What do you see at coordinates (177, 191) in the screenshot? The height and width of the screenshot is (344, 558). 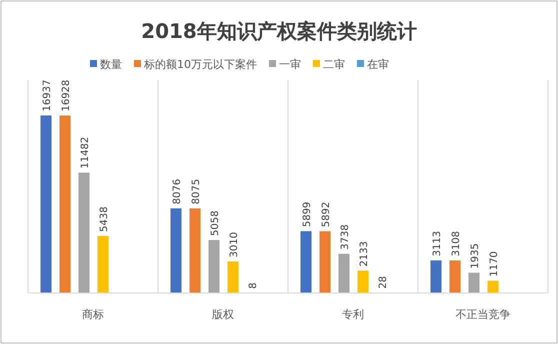 I see `data-label: 8076` at bounding box center [177, 191].